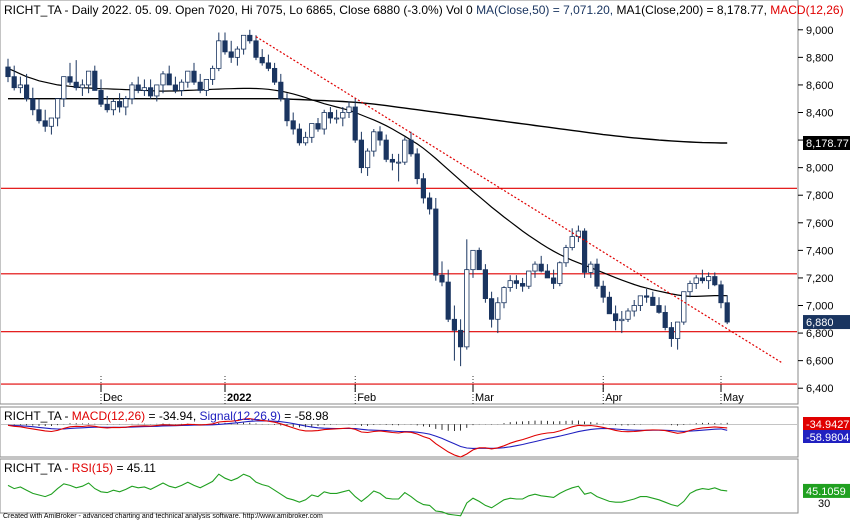 The image size is (850, 520). I want to click on price-tick-label: 8,400, so click(820, 114).